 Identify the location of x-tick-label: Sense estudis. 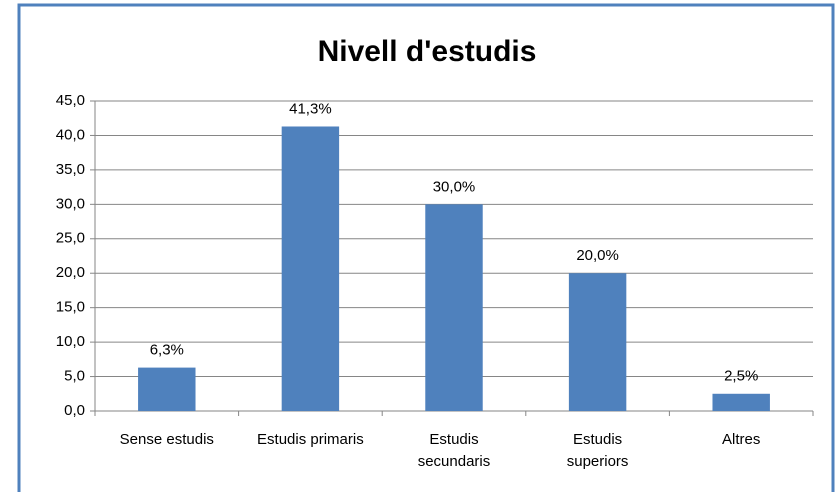
(166, 439).